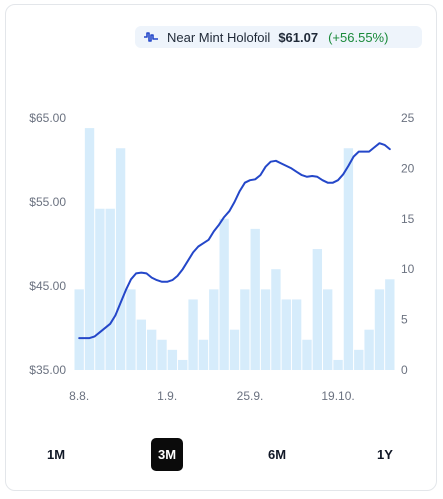 The height and width of the screenshot is (499, 443). Describe the element at coordinates (408, 219) in the screenshot. I see `right-axis-tick-label: 15` at that location.